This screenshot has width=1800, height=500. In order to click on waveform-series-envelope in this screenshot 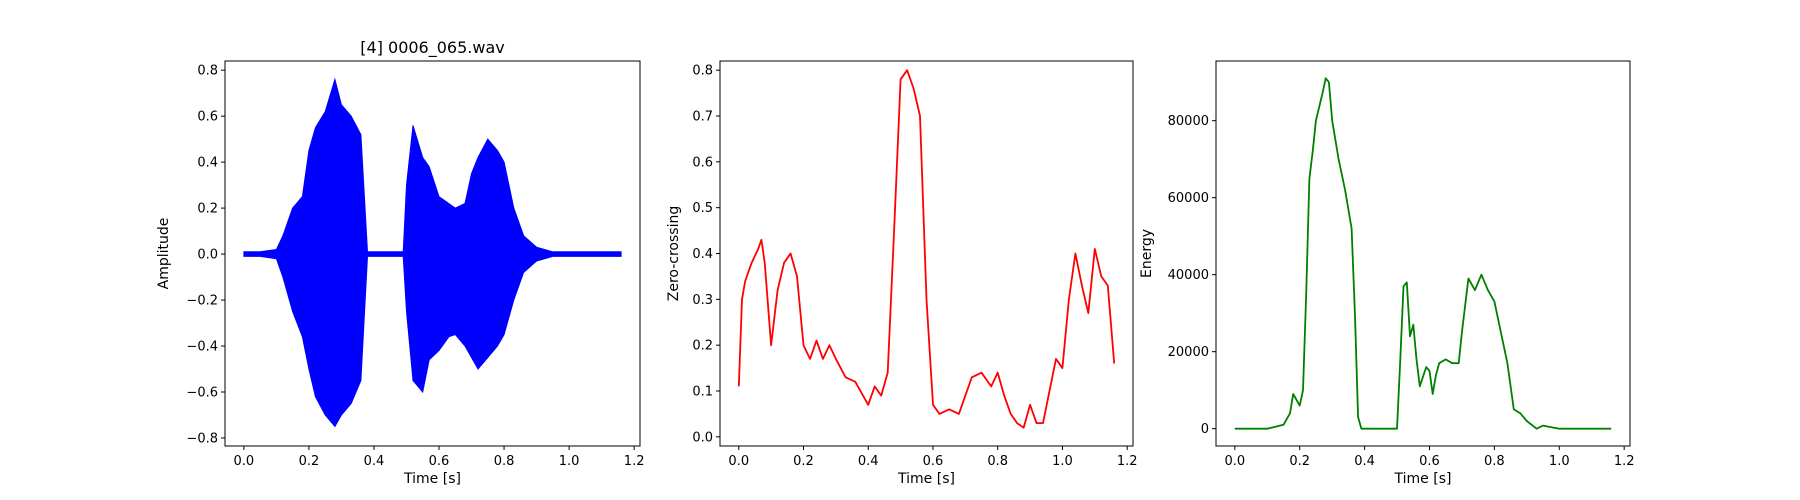, I will do `click(432, 252)`.